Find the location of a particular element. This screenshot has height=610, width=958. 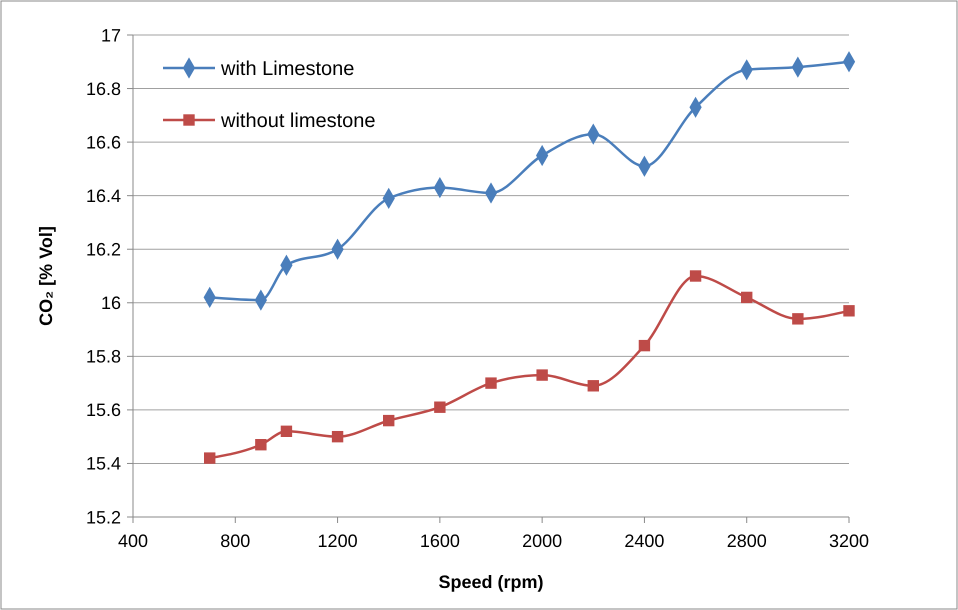

x-tick-label: 3200 is located at coordinates (849, 541).